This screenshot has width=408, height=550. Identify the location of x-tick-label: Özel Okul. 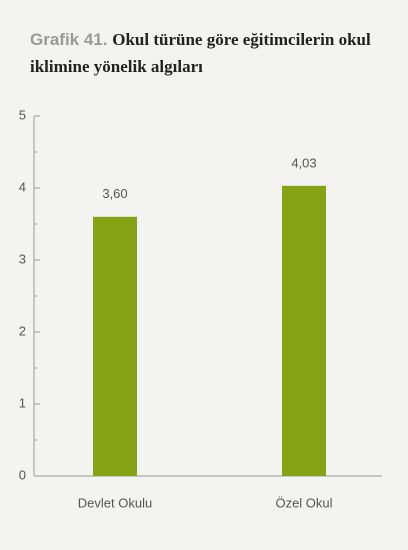
(303, 502).